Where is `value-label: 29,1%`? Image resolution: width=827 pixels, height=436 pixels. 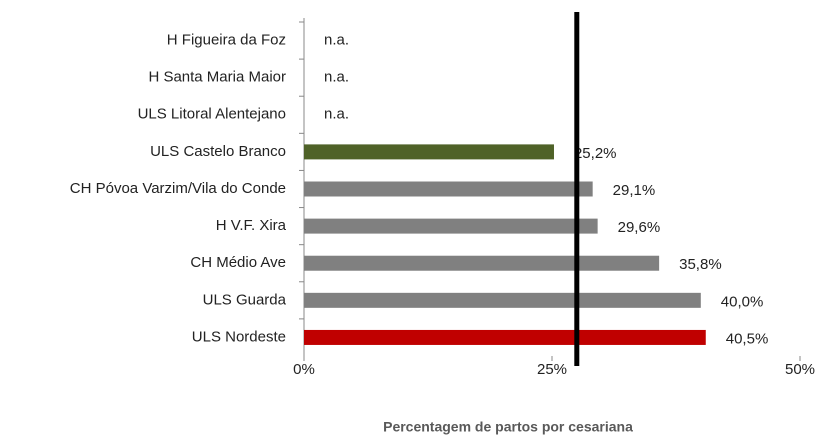 value-label: 29,1% is located at coordinates (634, 190).